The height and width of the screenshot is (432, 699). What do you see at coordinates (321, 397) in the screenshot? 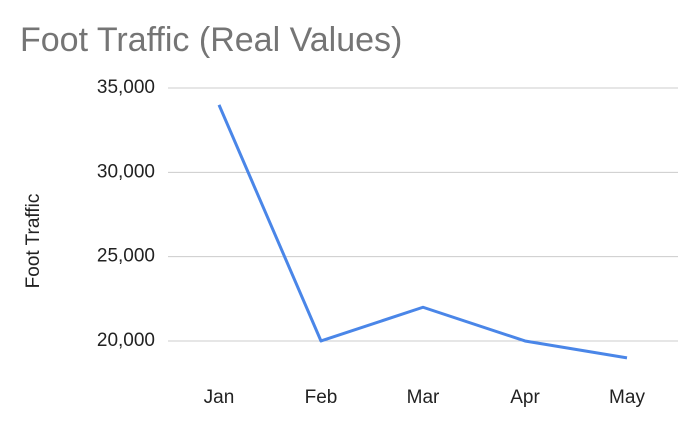
I see `x-tick-label: Feb` at bounding box center [321, 397].